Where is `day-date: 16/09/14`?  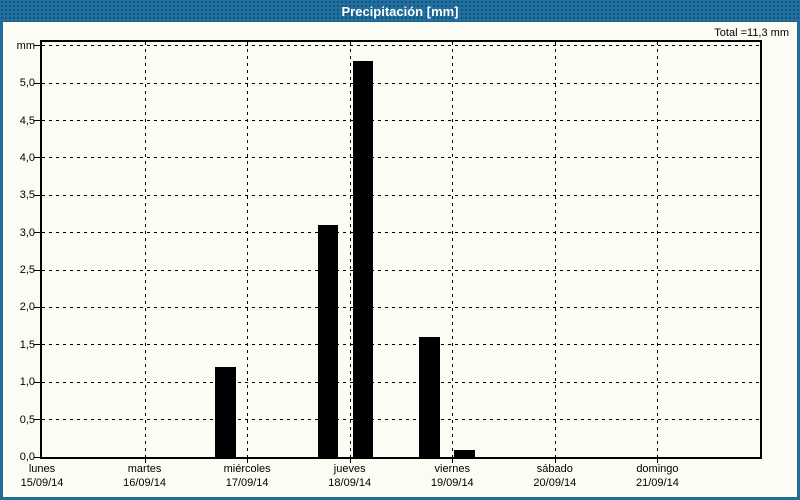 day-date: 16/09/14 is located at coordinates (144, 483).